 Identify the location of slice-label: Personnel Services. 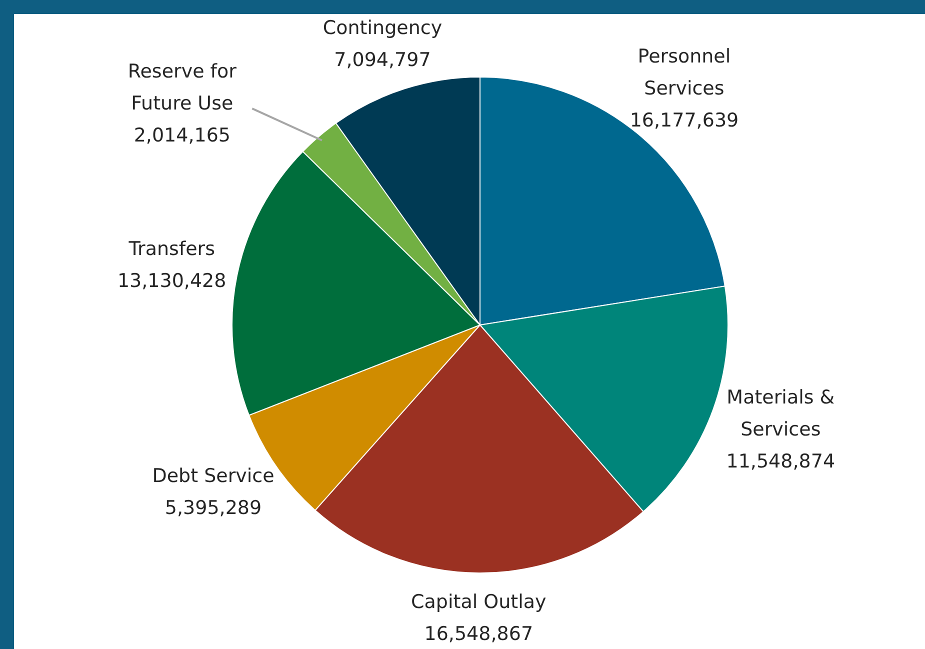
(684, 72).